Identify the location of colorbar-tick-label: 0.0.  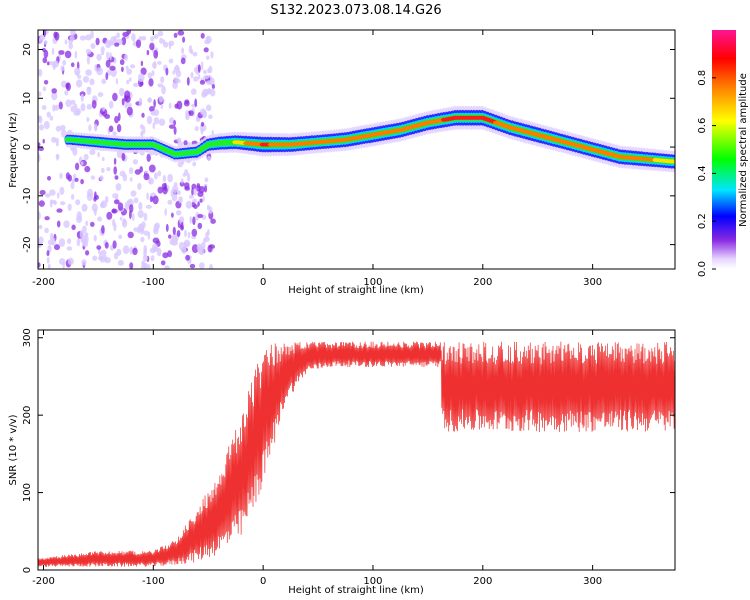
(702, 269).